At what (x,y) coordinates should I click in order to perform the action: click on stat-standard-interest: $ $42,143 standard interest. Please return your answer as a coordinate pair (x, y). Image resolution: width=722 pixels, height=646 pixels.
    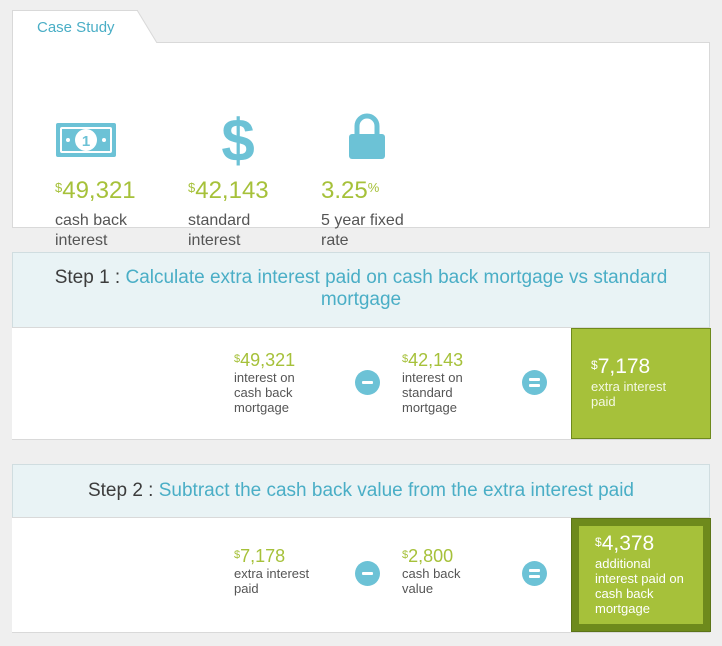
    Looking at the image, I should click on (253, 180).